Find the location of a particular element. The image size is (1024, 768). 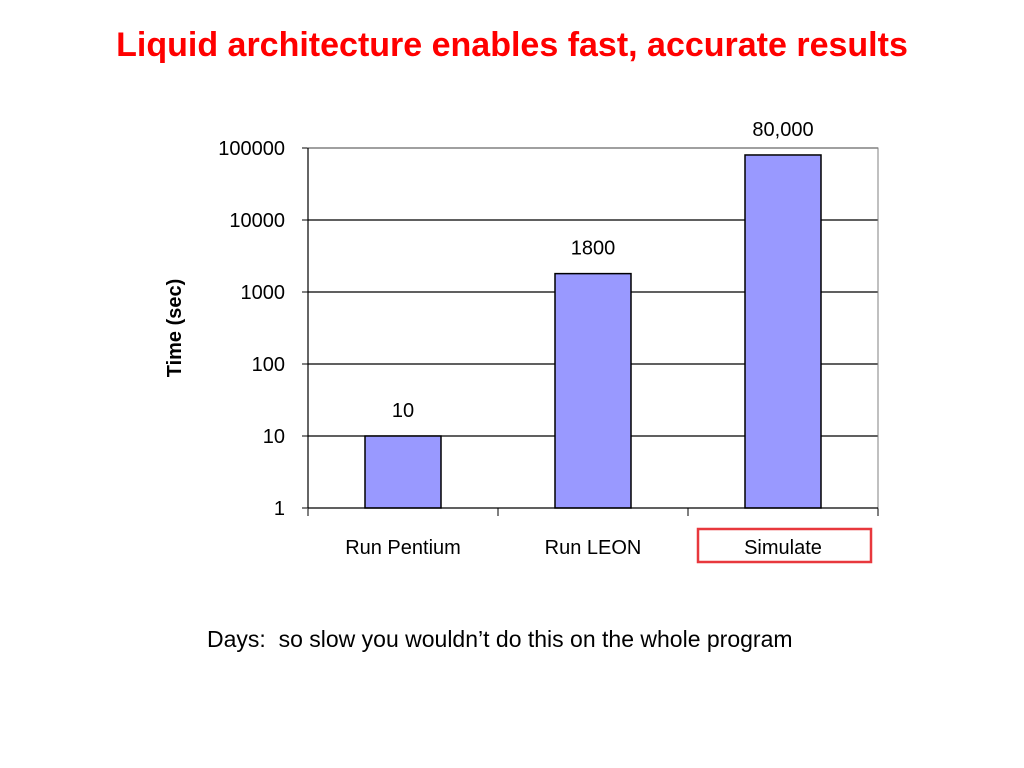

y-tick-label: 1 is located at coordinates (279, 509).